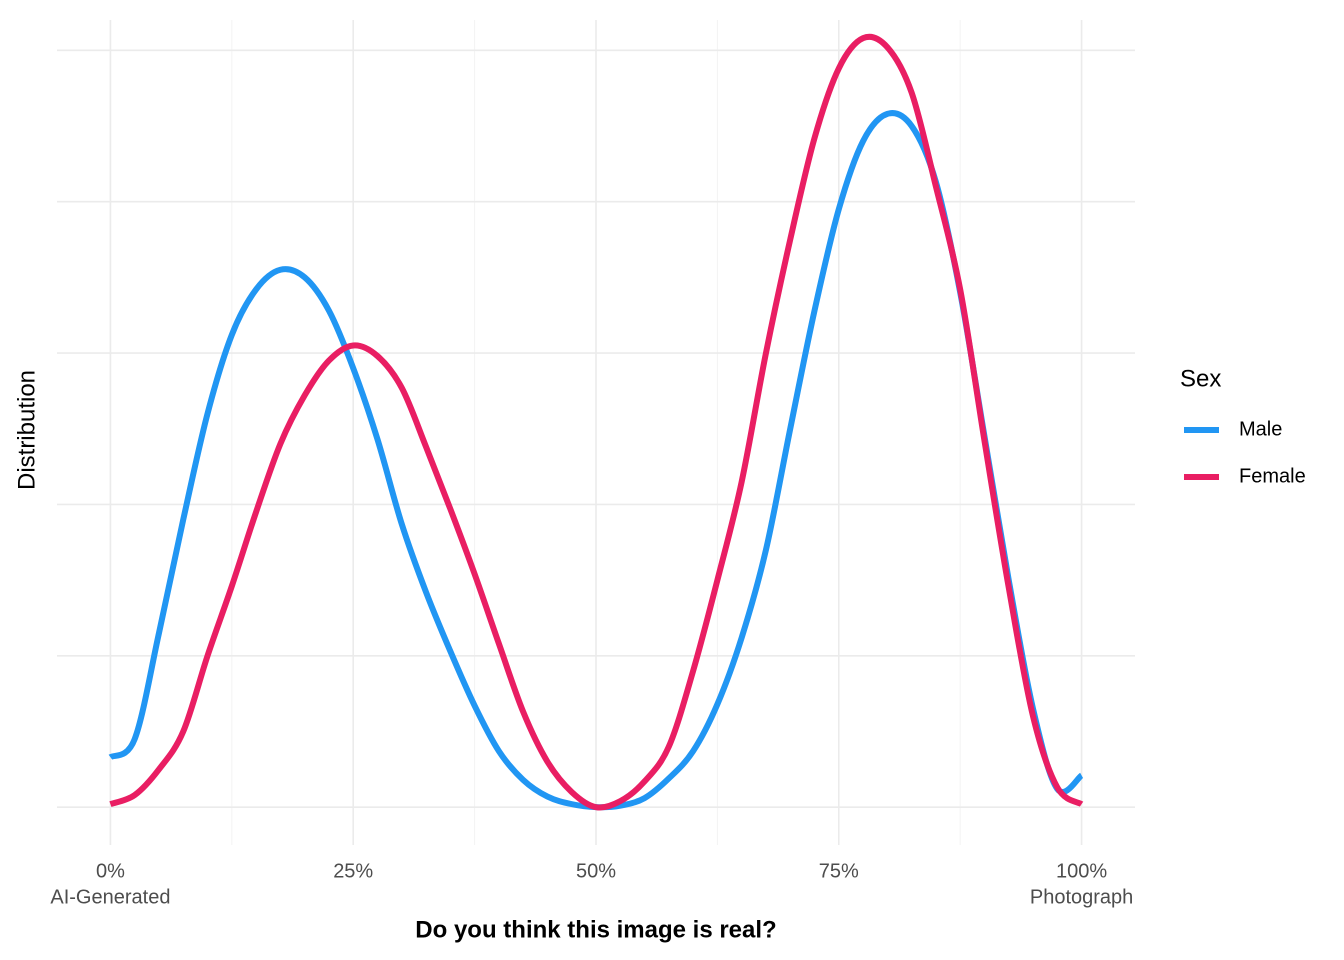 The height and width of the screenshot is (960, 1344). Describe the element at coordinates (596, 871) in the screenshot. I see `x-tick-label: 50%` at that location.